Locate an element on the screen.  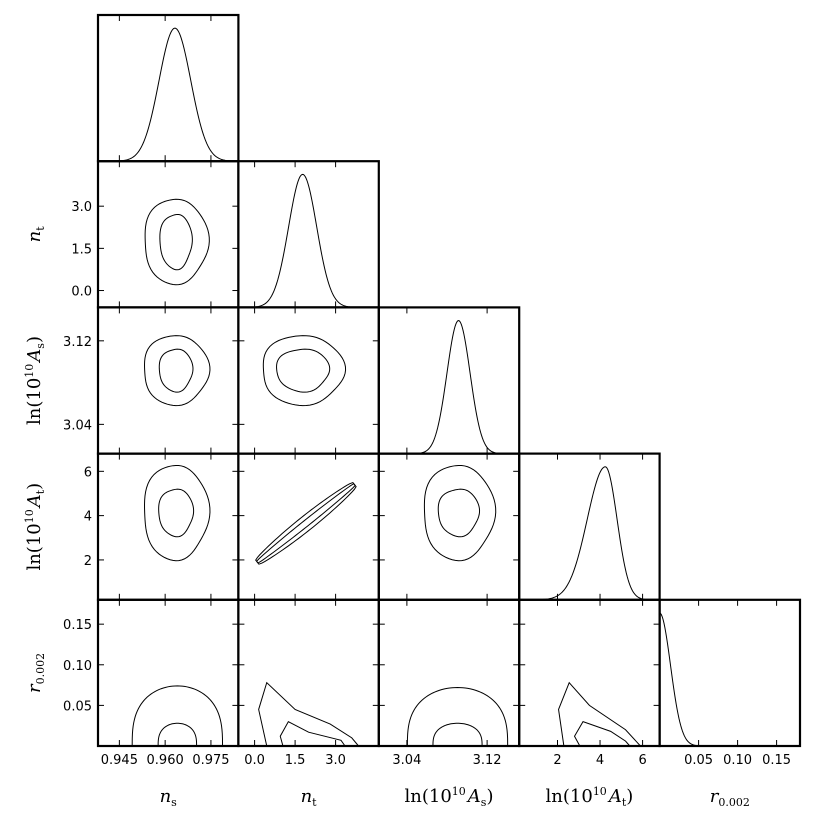
y-tick-label: 0.0 is located at coordinates (81, 292).